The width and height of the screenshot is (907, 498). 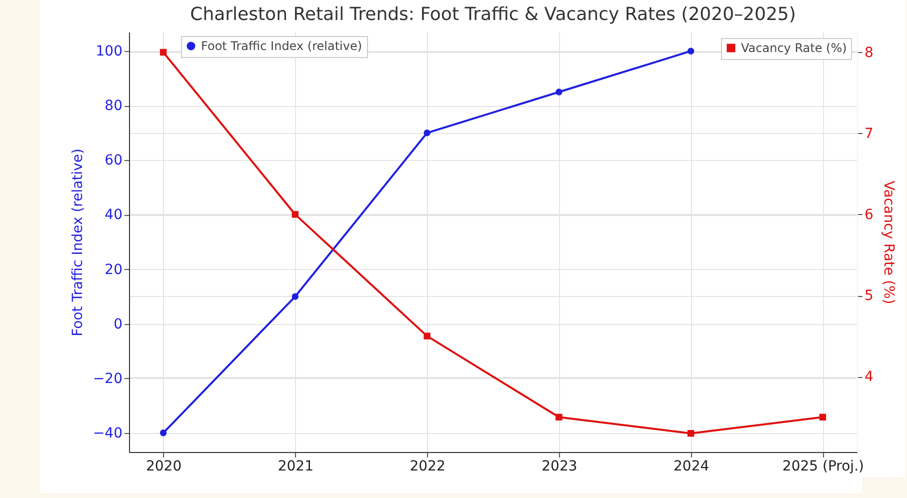 What do you see at coordinates (107, 433) in the screenshot?
I see `y-tick-label: −40` at bounding box center [107, 433].